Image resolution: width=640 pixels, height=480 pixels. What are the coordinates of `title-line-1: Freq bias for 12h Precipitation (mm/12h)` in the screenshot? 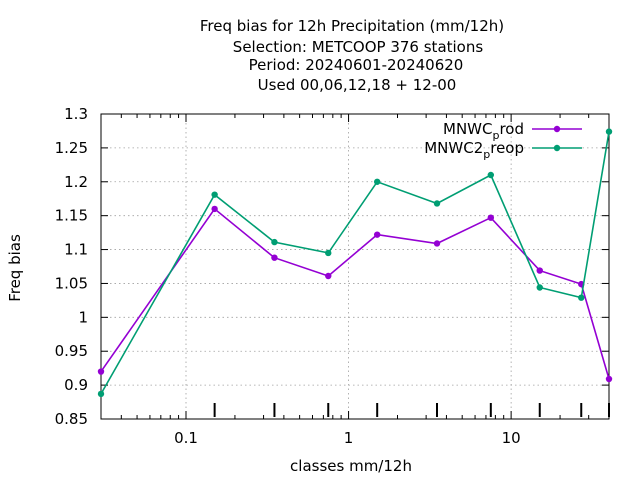 It's located at (352, 26).